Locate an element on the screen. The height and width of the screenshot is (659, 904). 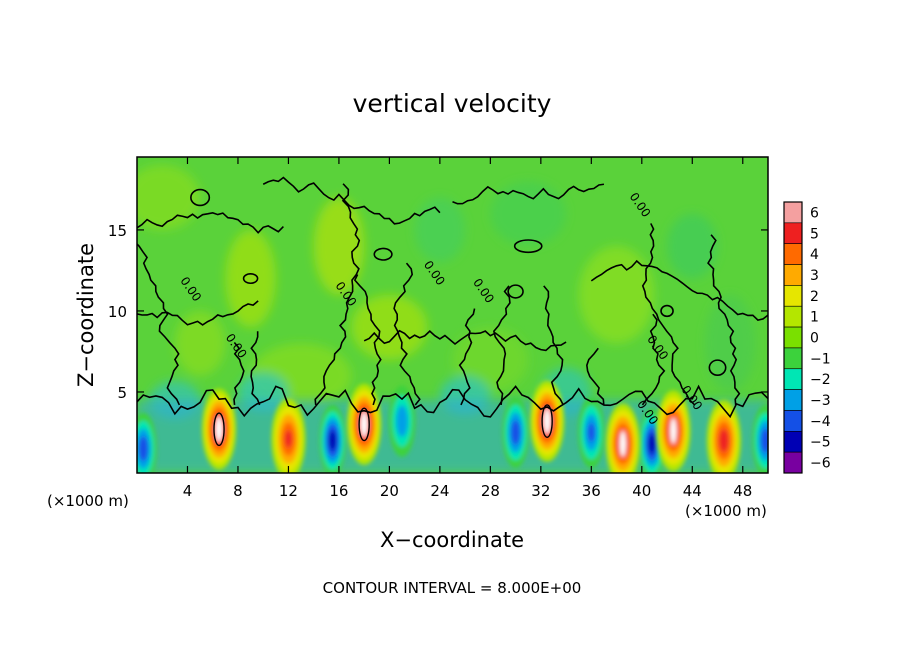
contour-interval-note: CONTOUR INTERVAL = 8.000E+00 is located at coordinates (452, 588).